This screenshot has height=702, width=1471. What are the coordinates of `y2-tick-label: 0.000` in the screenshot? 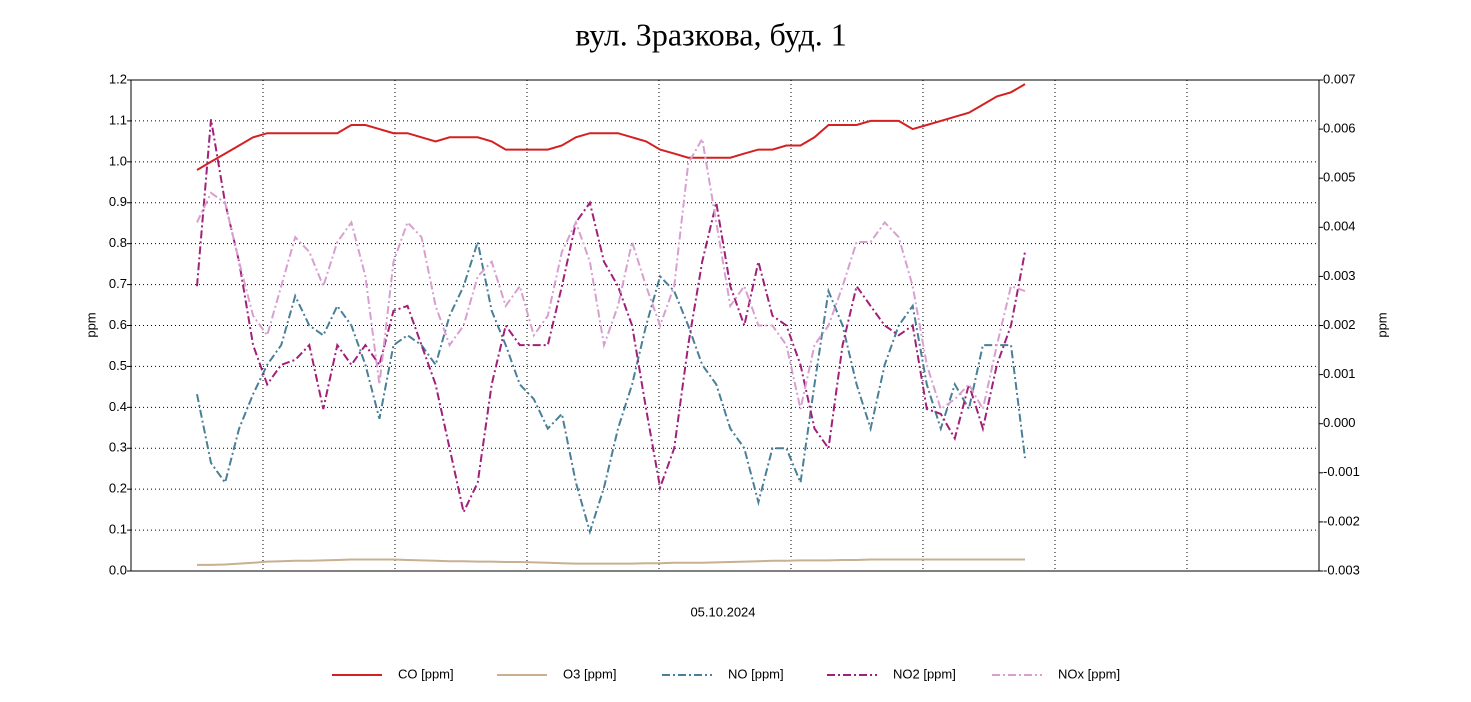 It's located at (1339, 422).